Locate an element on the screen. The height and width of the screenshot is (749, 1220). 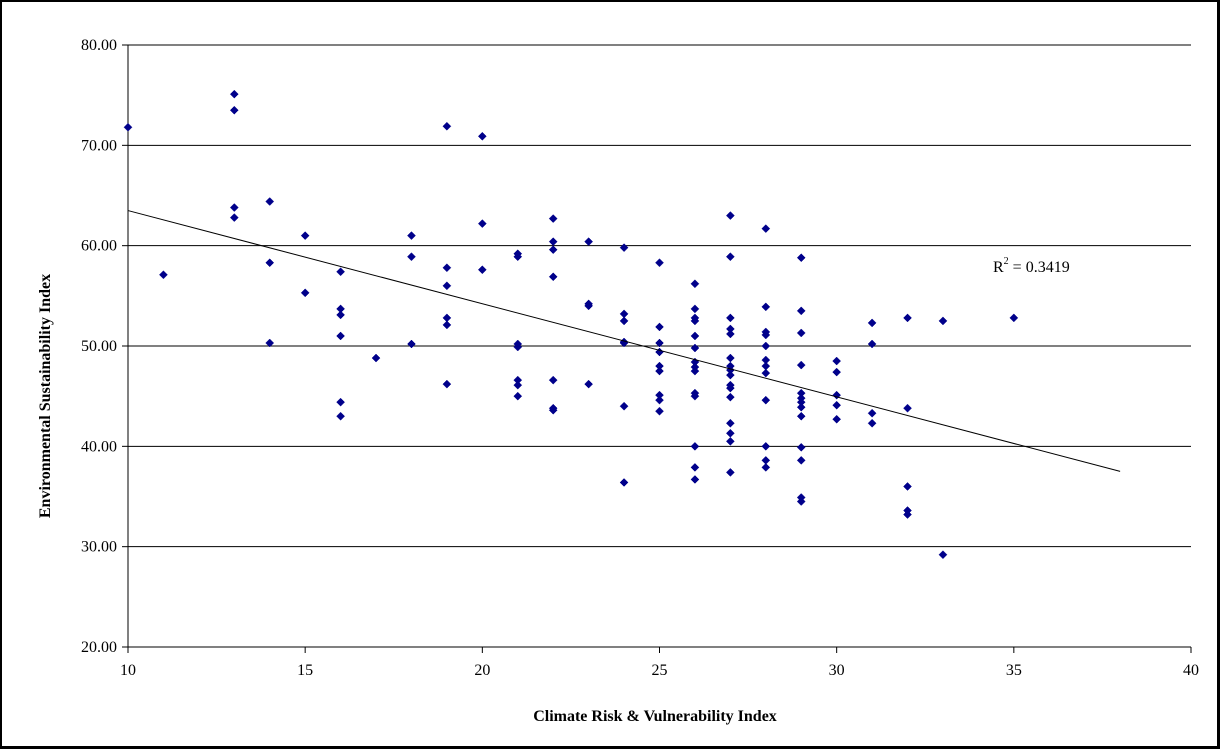
y-tick-label: 20.00 is located at coordinates (99, 647).